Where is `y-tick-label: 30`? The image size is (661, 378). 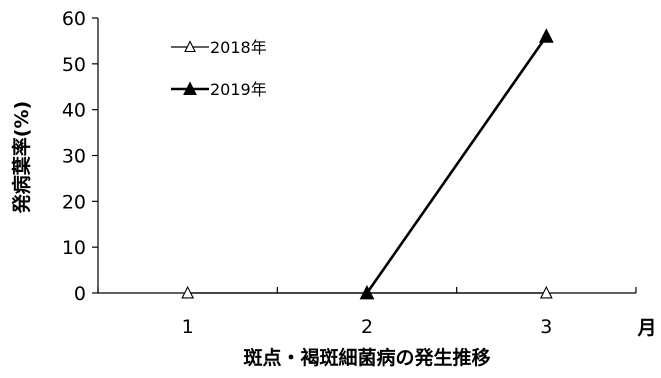 y-tick-label: 30 is located at coordinates (74, 157).